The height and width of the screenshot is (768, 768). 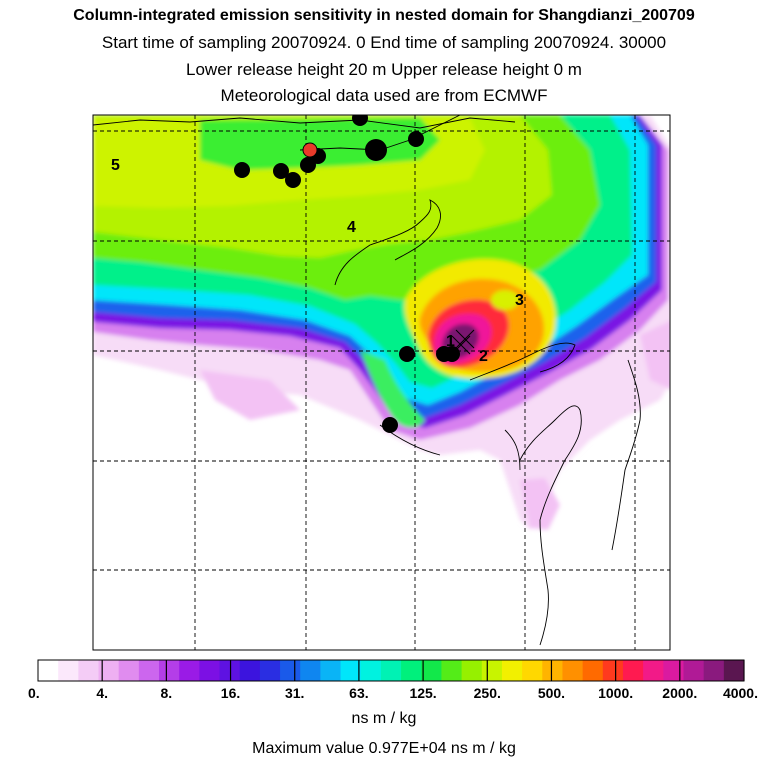 I want to click on field-plume-tail, so click(x=392, y=389).